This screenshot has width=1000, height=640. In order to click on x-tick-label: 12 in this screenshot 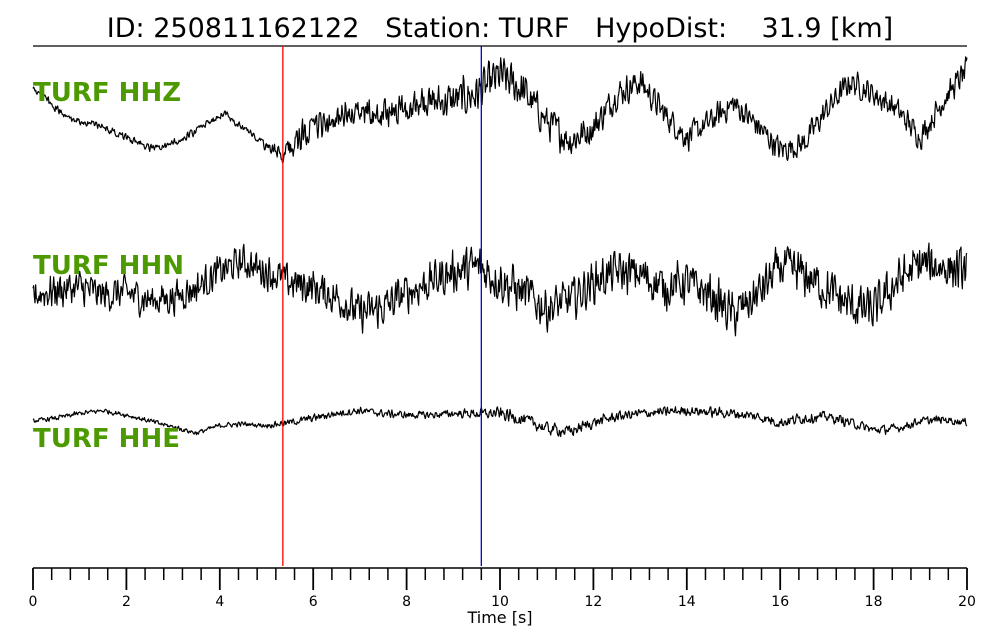, I will do `click(593, 602)`.